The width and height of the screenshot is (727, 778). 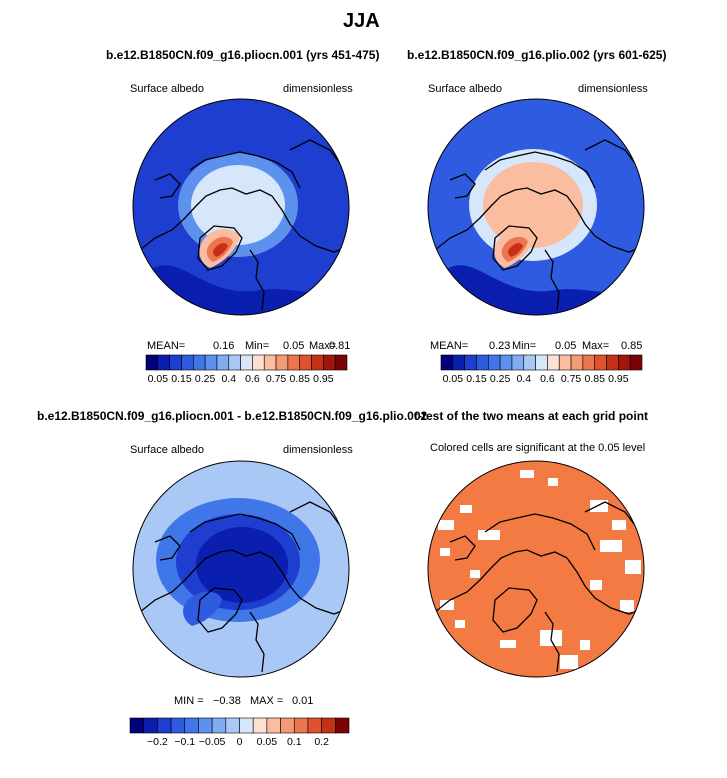 I want to click on map-3-border, so click(x=241, y=569).